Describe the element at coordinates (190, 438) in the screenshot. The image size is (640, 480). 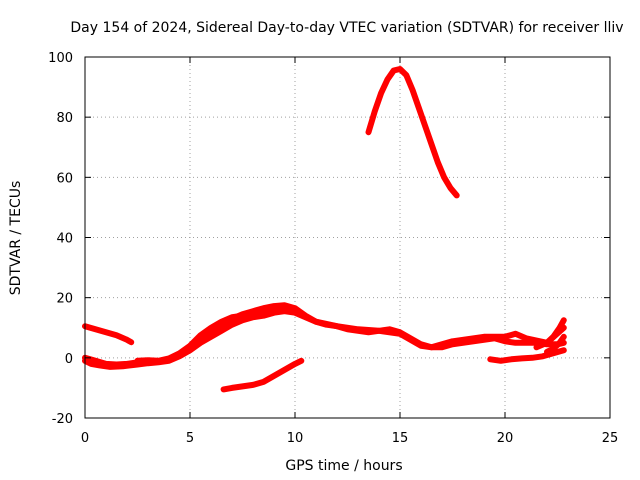
I see `x-tick-label: 5` at that location.